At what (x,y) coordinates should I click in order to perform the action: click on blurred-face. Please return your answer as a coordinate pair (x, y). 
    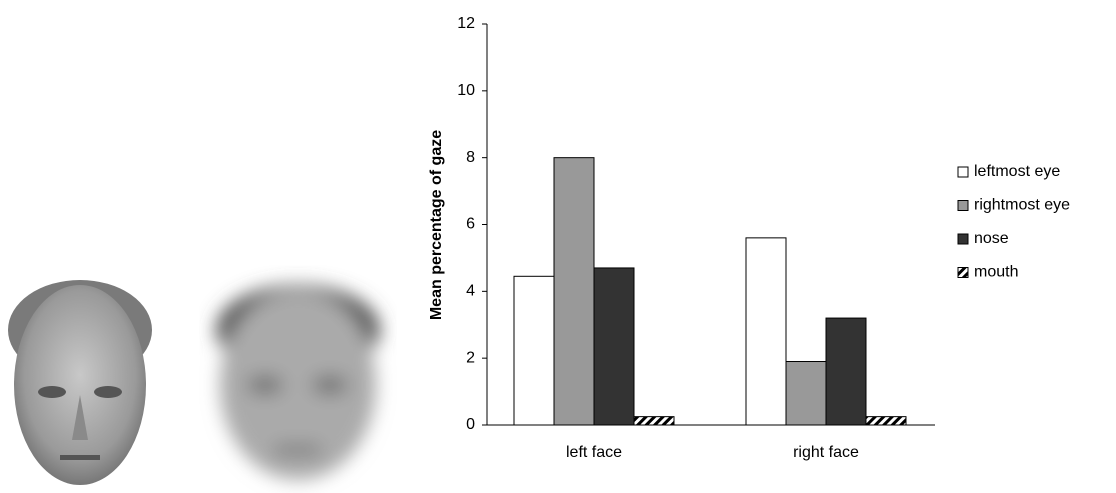
    Looking at the image, I should click on (298, 382).